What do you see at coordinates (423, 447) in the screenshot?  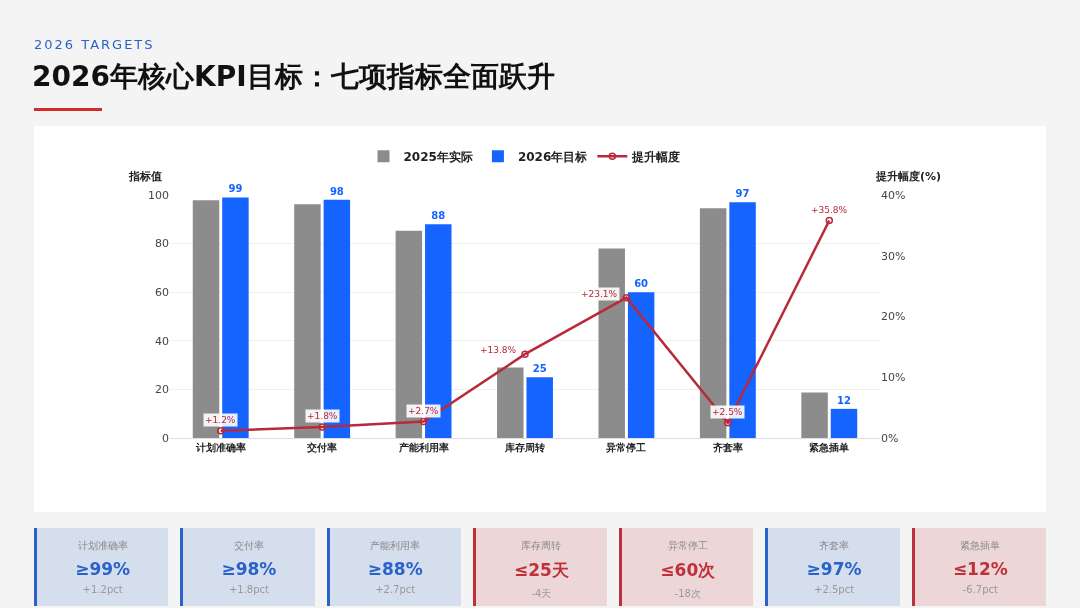 I see `x-tick-label: 产能利用率` at bounding box center [423, 447].